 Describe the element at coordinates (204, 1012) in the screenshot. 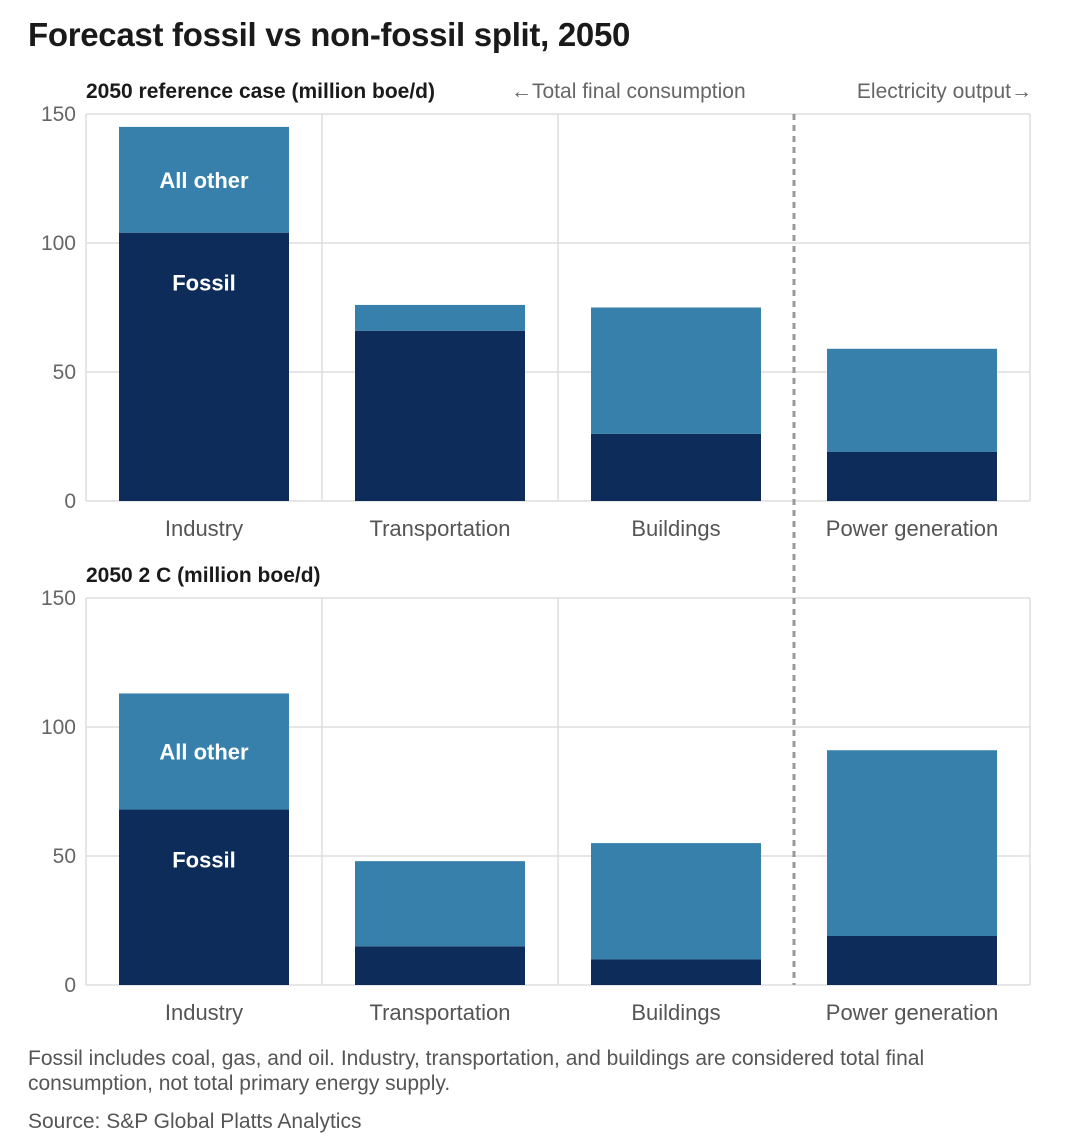

I see `panel-2-category-label: Industry` at that location.